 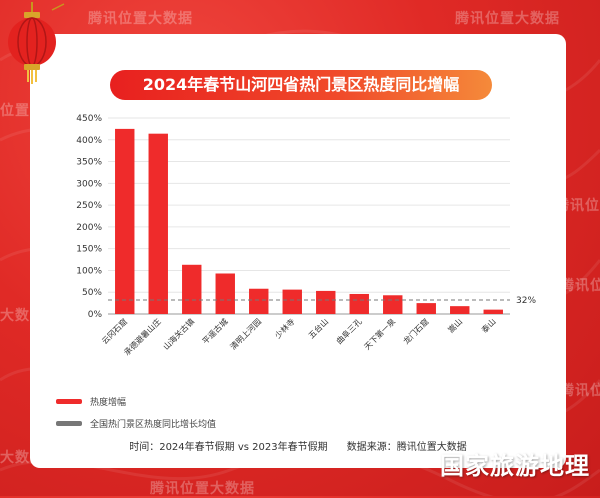 I want to click on legend-swatch-bar, so click(x=69, y=401).